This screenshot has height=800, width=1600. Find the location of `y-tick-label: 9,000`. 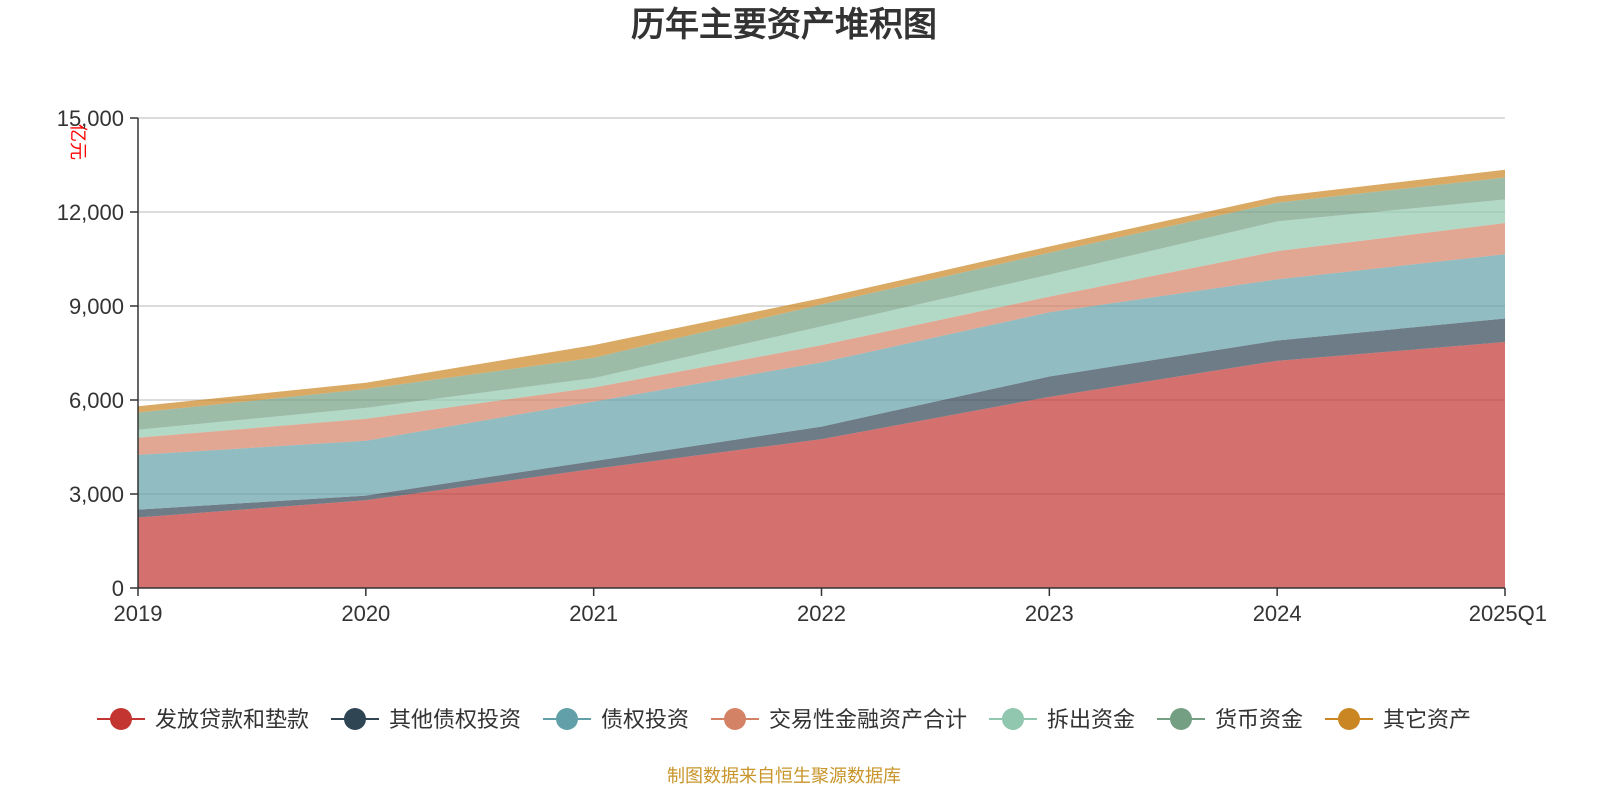

y-tick-label: 9,000 is located at coordinates (96, 306).